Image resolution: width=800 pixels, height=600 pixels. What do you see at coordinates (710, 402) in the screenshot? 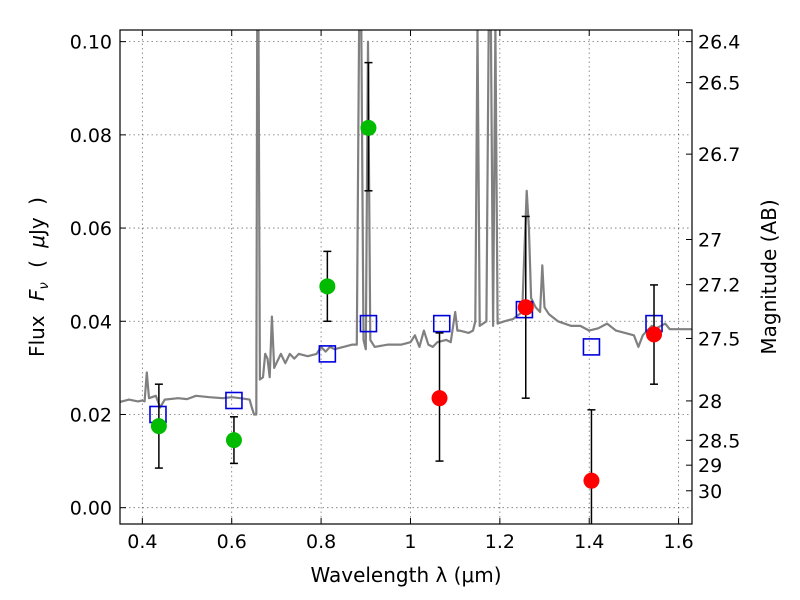
I see `mag-tick-label: 28` at bounding box center [710, 402].